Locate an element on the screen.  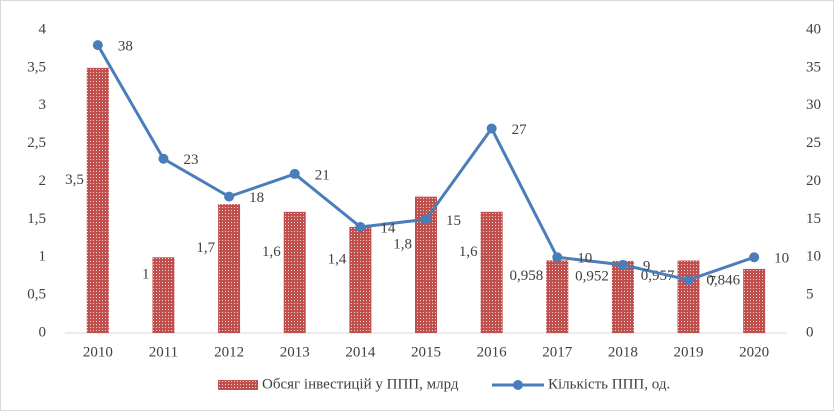
x-tick-label: 2013 is located at coordinates (295, 352).